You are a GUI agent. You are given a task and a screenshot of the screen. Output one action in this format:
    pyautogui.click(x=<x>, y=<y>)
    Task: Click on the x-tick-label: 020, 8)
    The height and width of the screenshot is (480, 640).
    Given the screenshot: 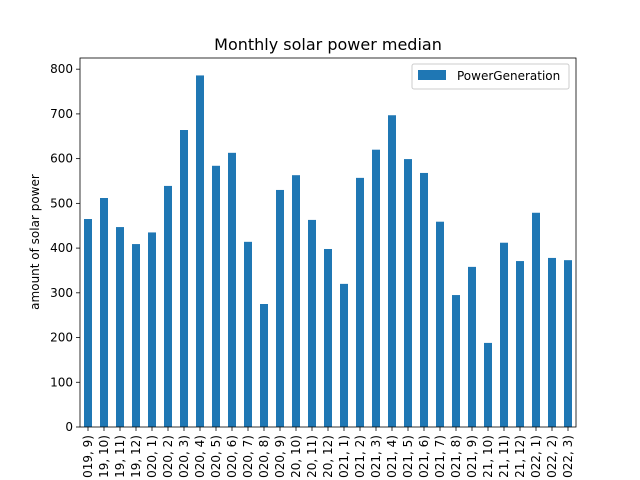 What is the action you would take?
    pyautogui.click(x=264, y=456)
    